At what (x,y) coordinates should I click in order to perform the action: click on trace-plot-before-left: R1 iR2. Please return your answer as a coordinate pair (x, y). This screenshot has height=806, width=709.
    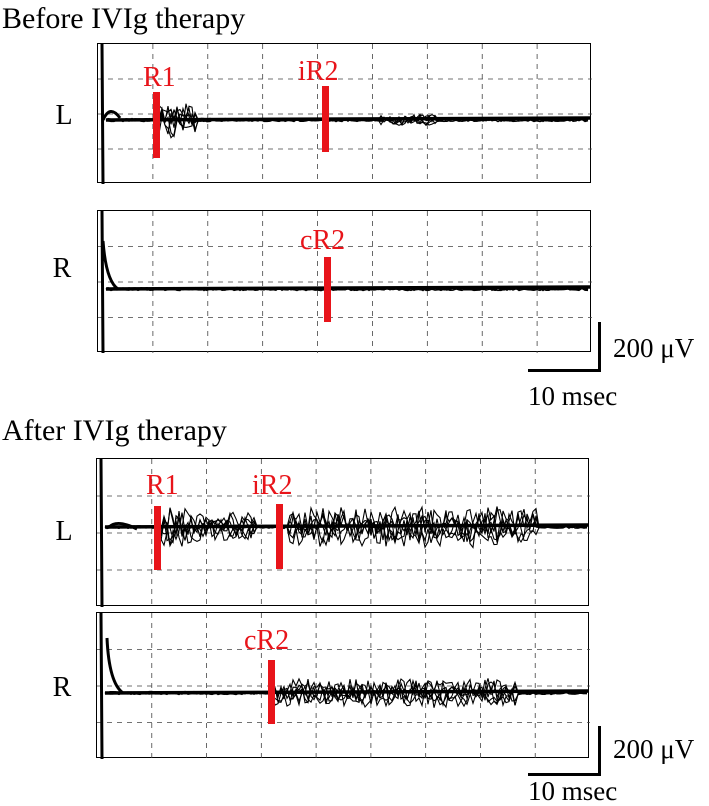
    Looking at the image, I should click on (345, 114).